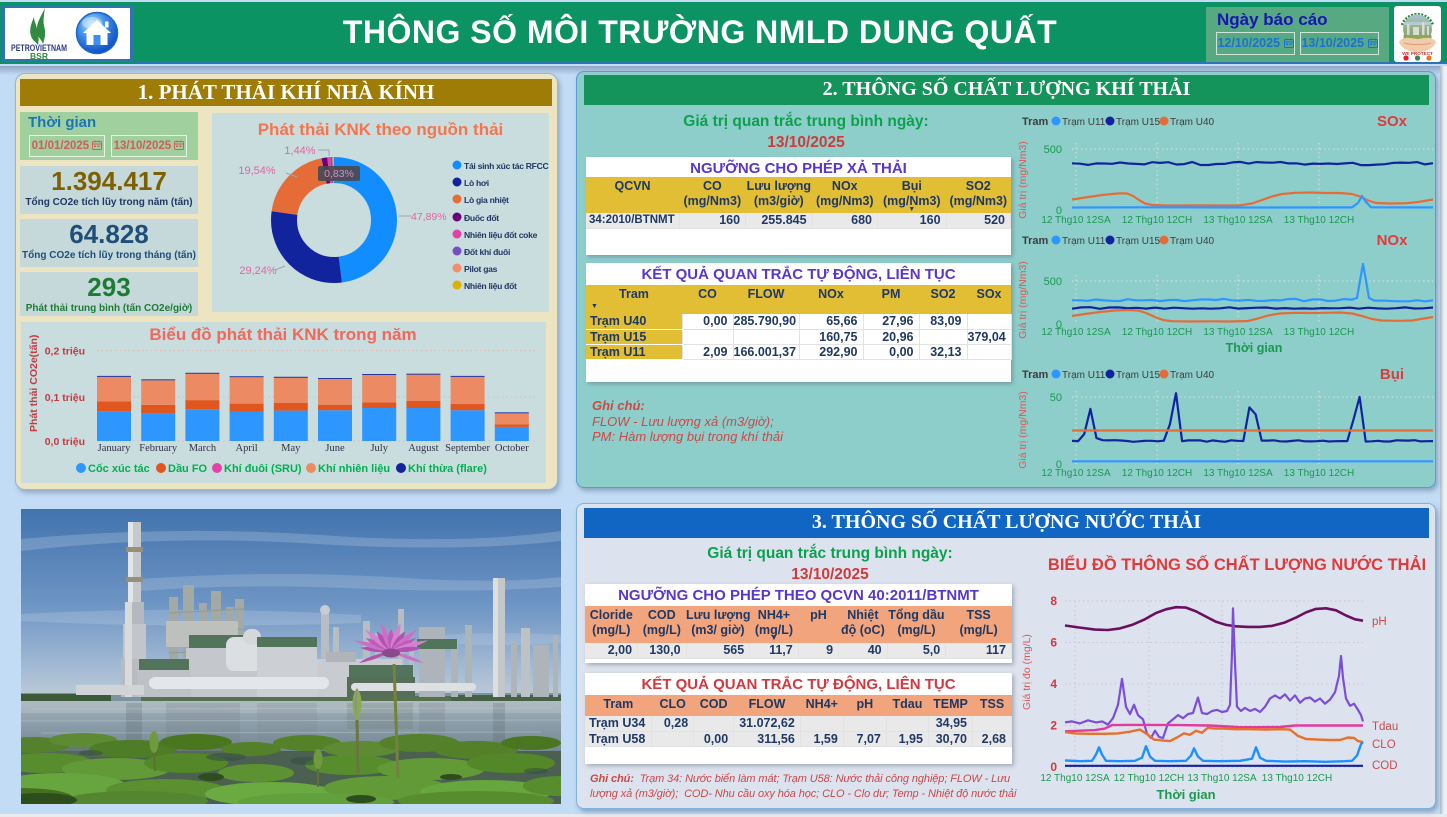 The height and width of the screenshot is (817, 1447). Describe the element at coordinates (487, 252) in the screenshot. I see `svg-text: Đốt khí đuôi` at that location.